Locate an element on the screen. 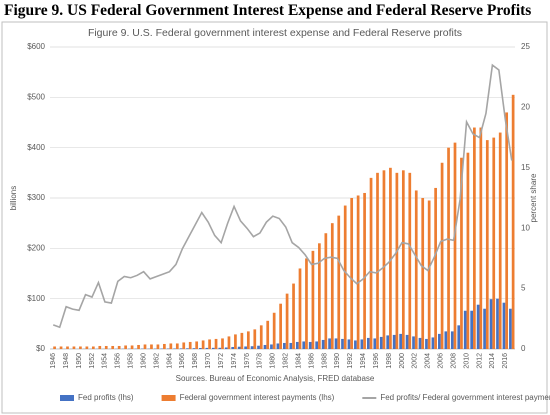  x-tick-label: 1946 is located at coordinates (53, 361).